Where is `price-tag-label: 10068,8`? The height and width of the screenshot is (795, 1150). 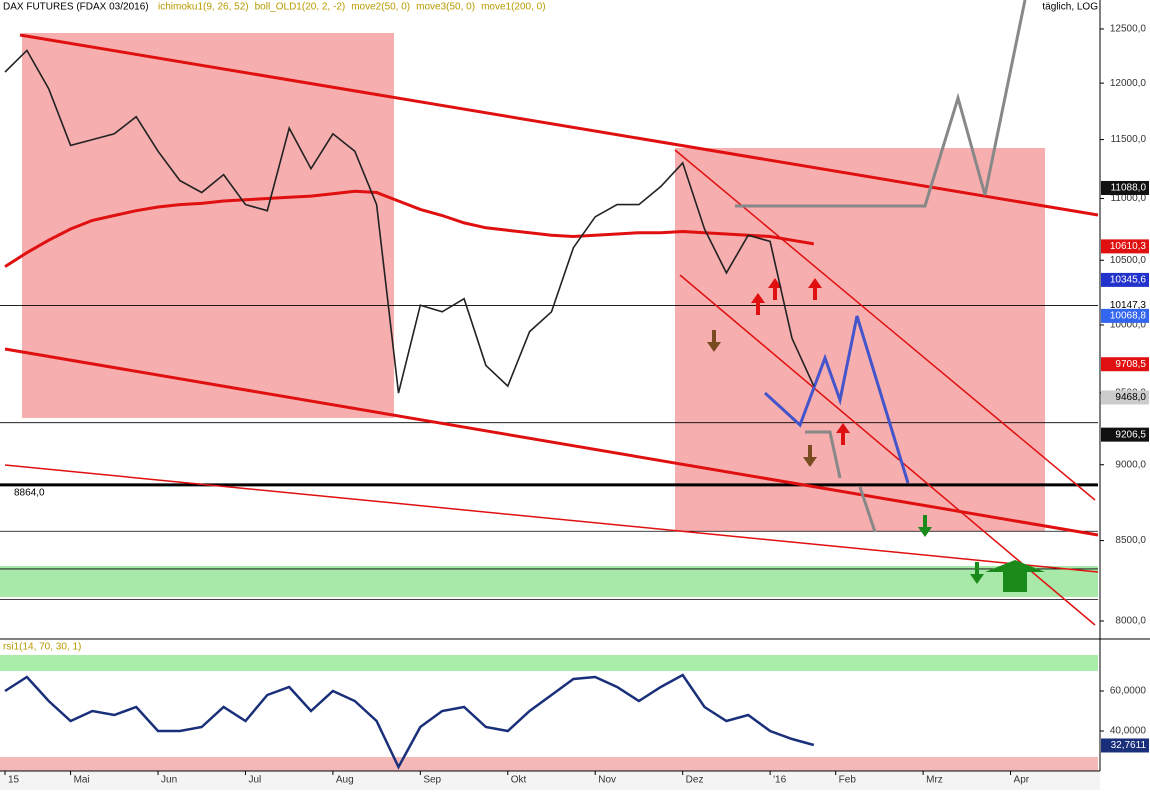
price-tag-label: 10068,8 is located at coordinates (1128, 316).